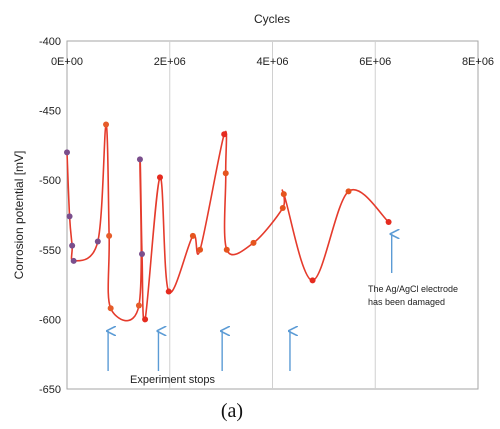 This screenshot has height=429, width=500. I want to click on y-tick-label: -550, so click(50, 251).